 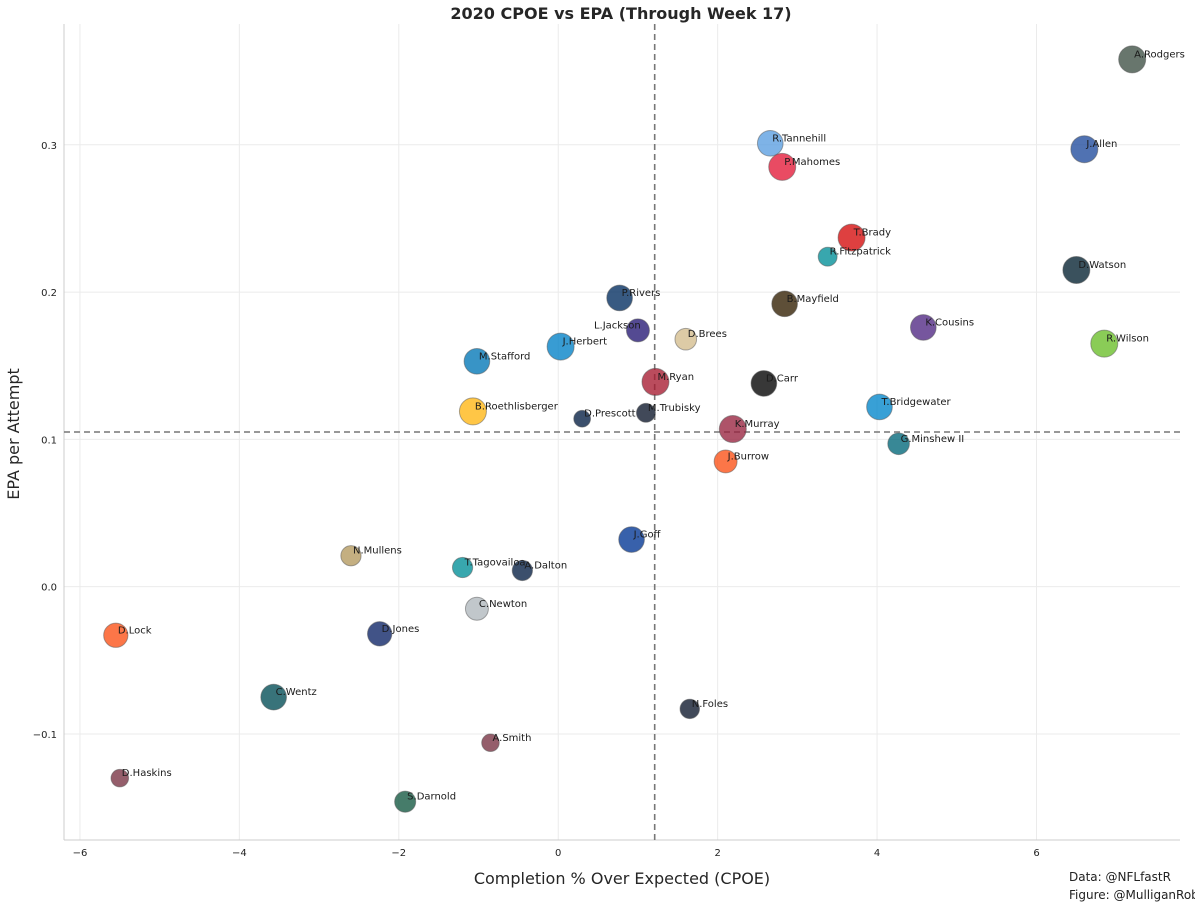 What do you see at coordinates (511, 738) in the screenshot?
I see `point-label: A.Smith` at bounding box center [511, 738].